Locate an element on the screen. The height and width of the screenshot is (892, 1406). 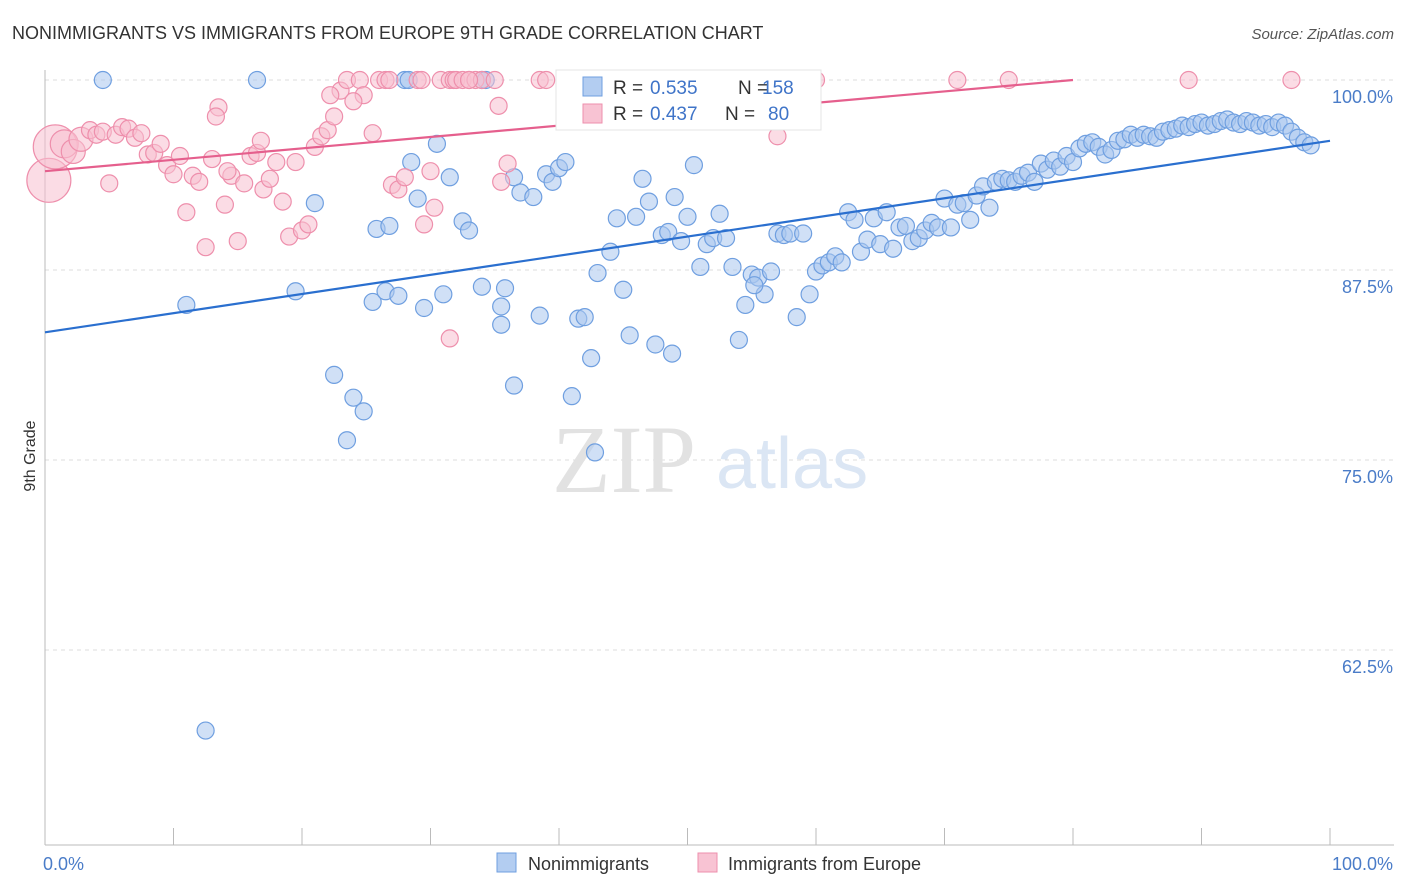
y-tick-labels: 100.0% 87.5% 75.0% 62.5% is located at coordinates (1362, 382).